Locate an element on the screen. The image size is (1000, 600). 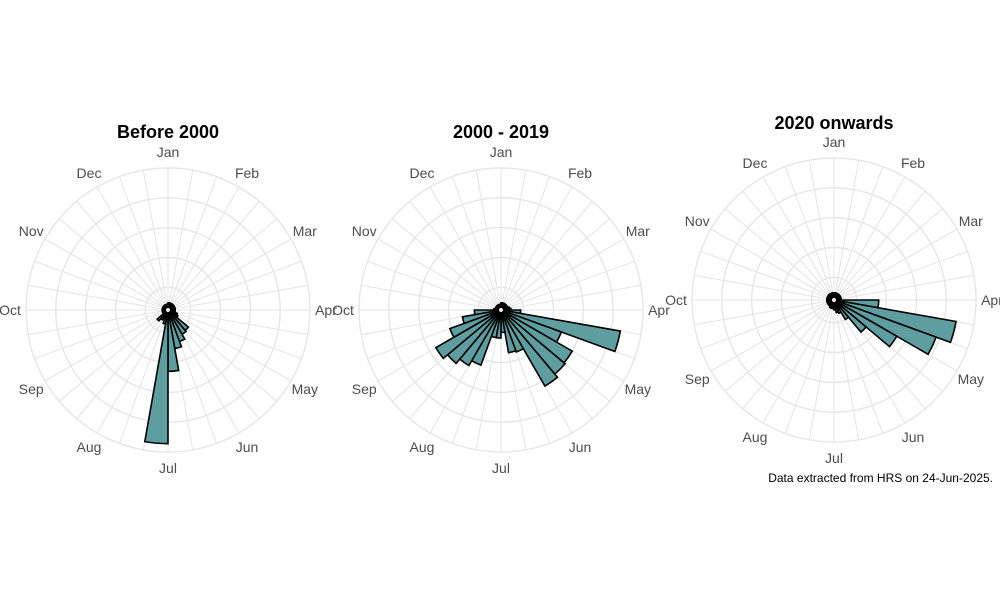
panel-title: Before 2000 is located at coordinates (168, 132).